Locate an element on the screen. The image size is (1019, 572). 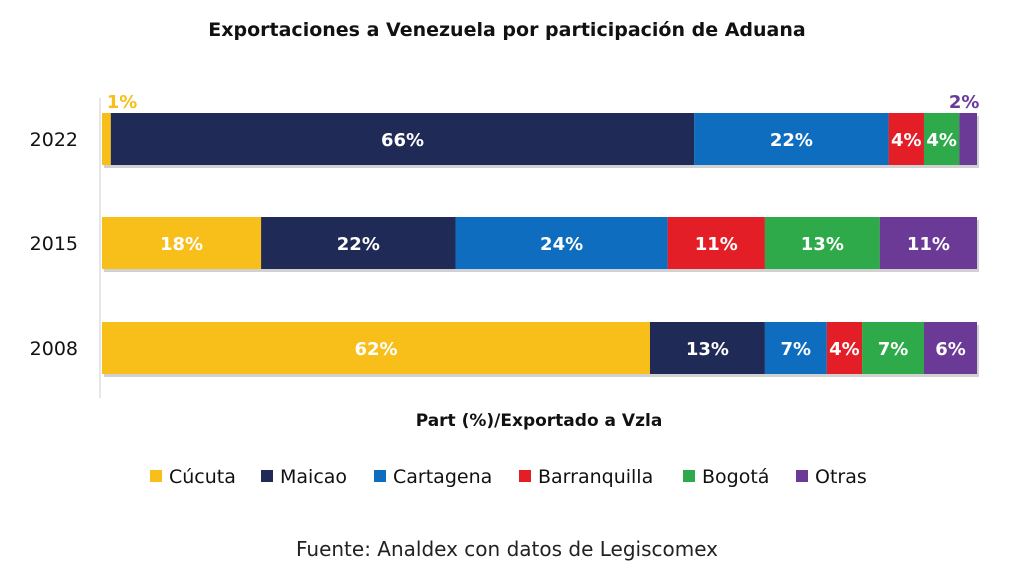
data-label-2008-maicao: 13% is located at coordinates (707, 349).